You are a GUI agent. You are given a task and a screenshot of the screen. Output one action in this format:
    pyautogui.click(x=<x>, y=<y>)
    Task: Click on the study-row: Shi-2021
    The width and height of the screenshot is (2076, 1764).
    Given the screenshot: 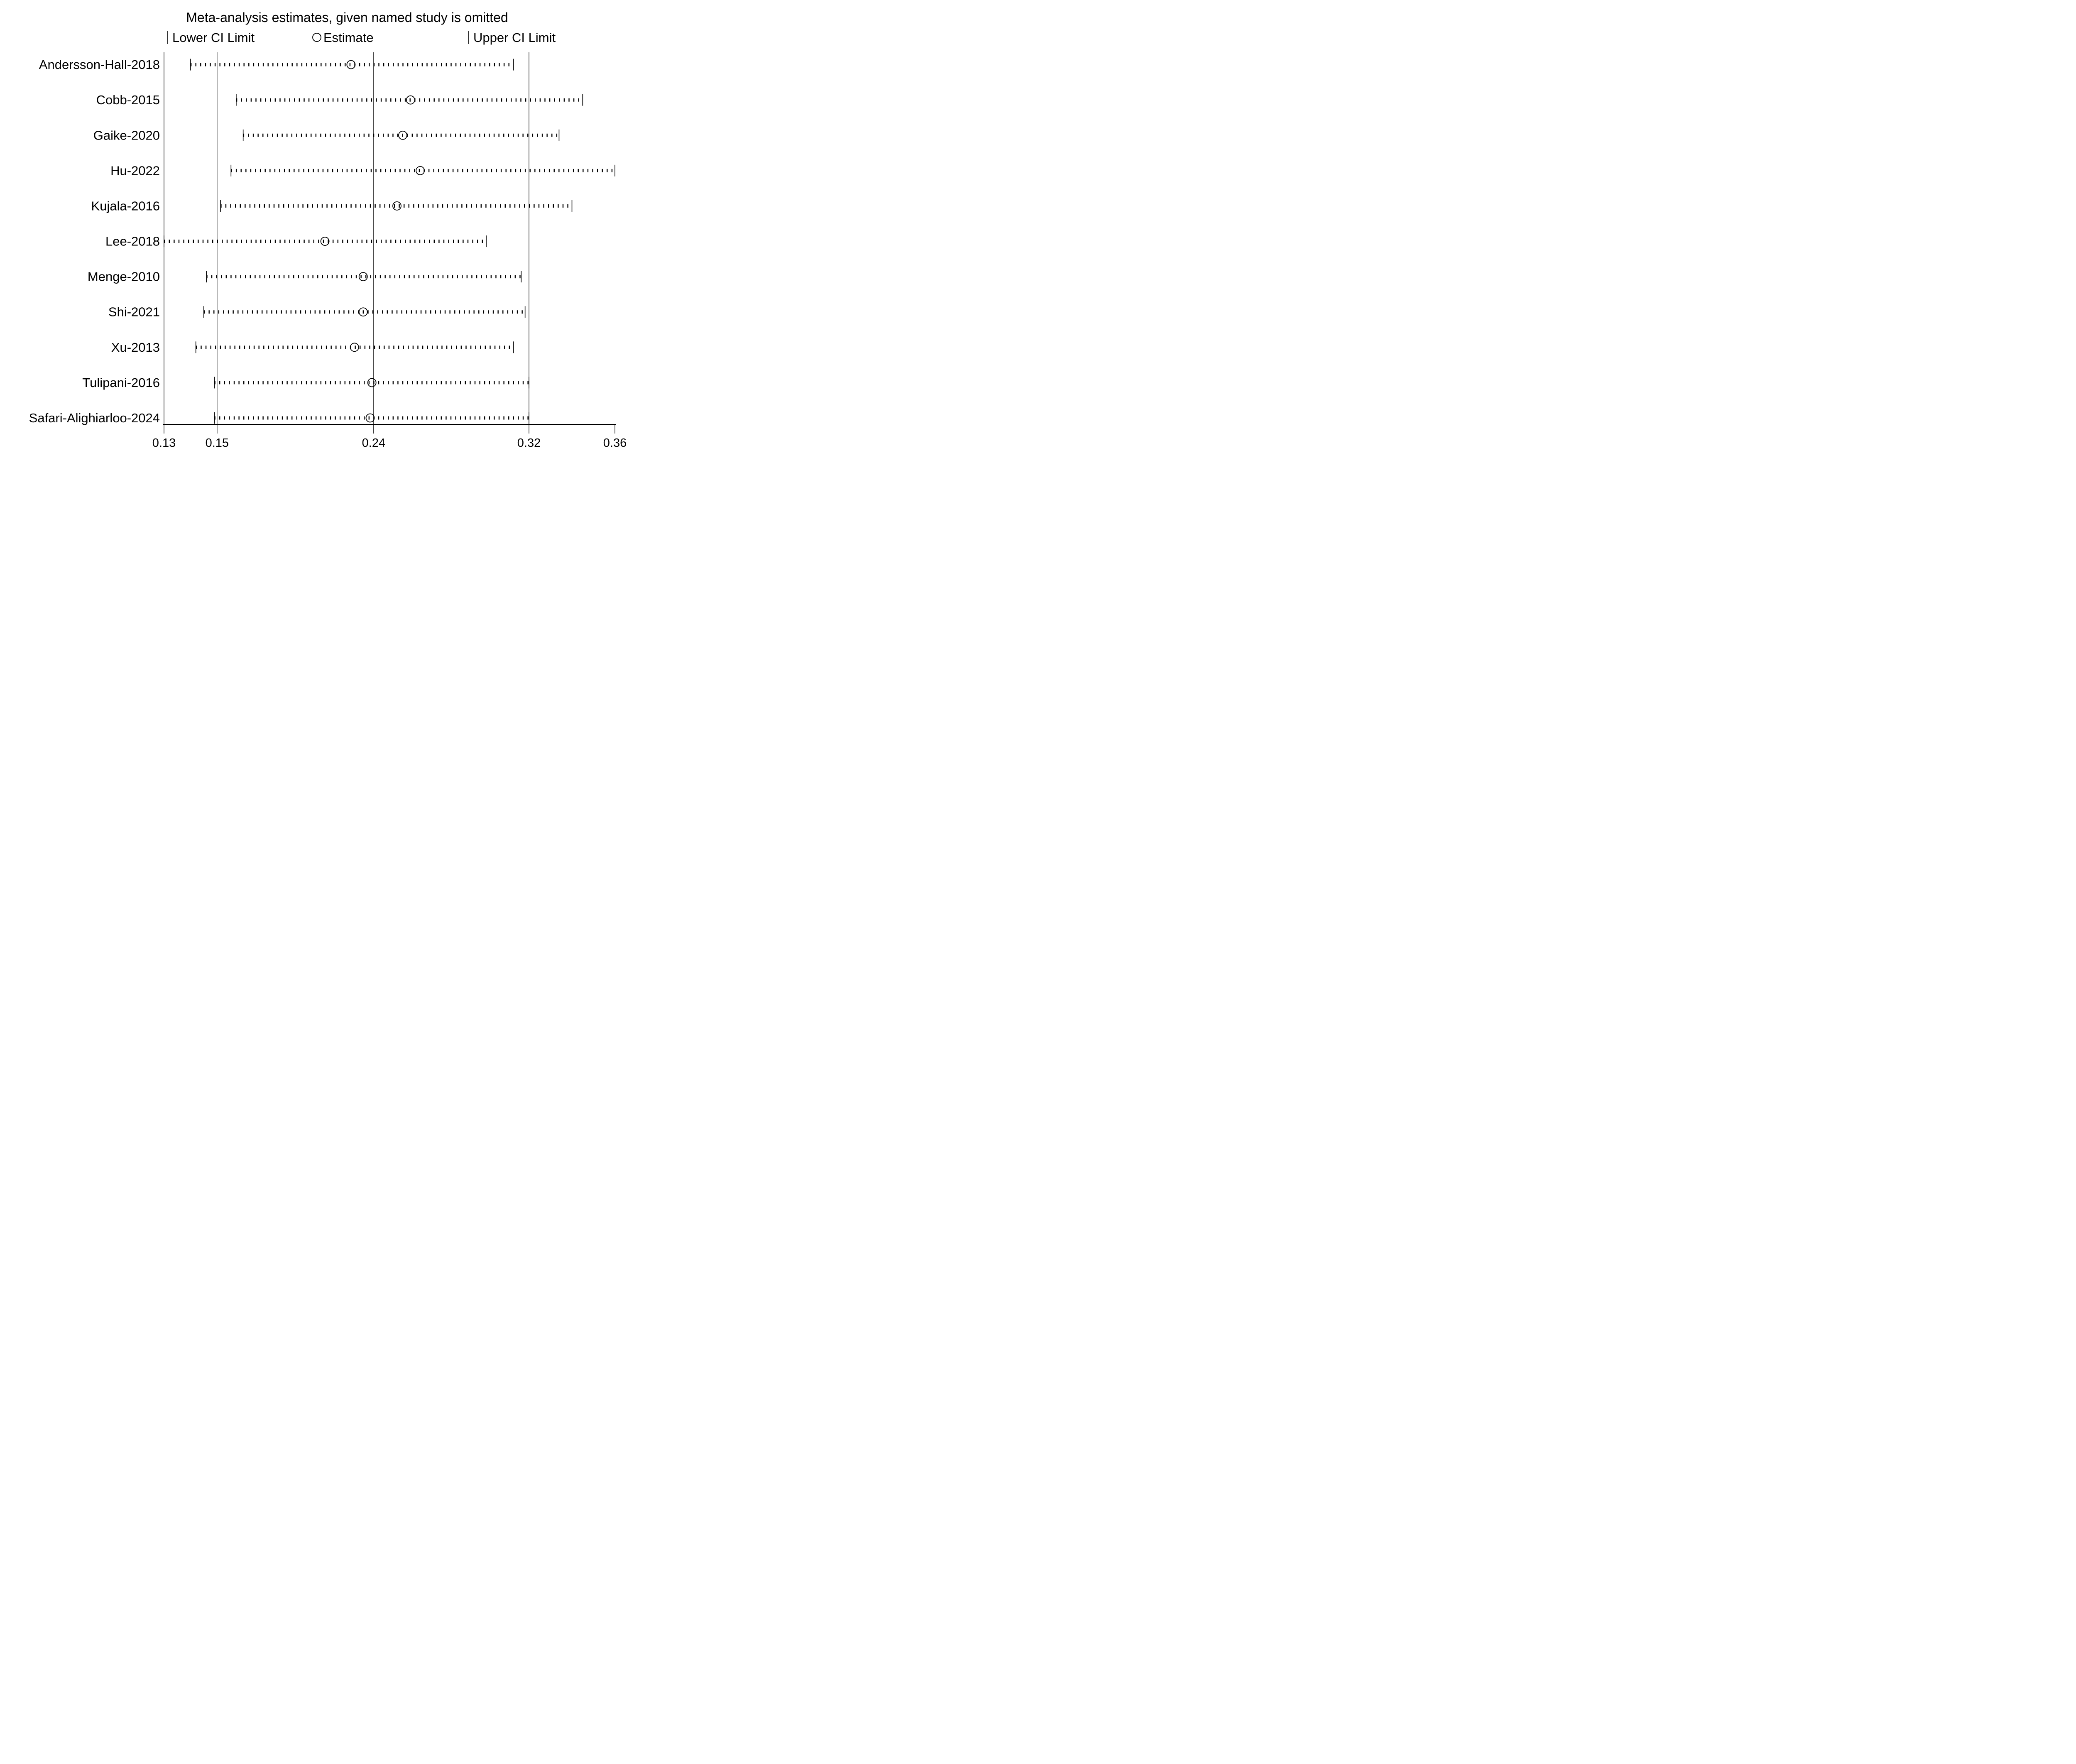 What is the action you would take?
    pyautogui.click(x=317, y=312)
    